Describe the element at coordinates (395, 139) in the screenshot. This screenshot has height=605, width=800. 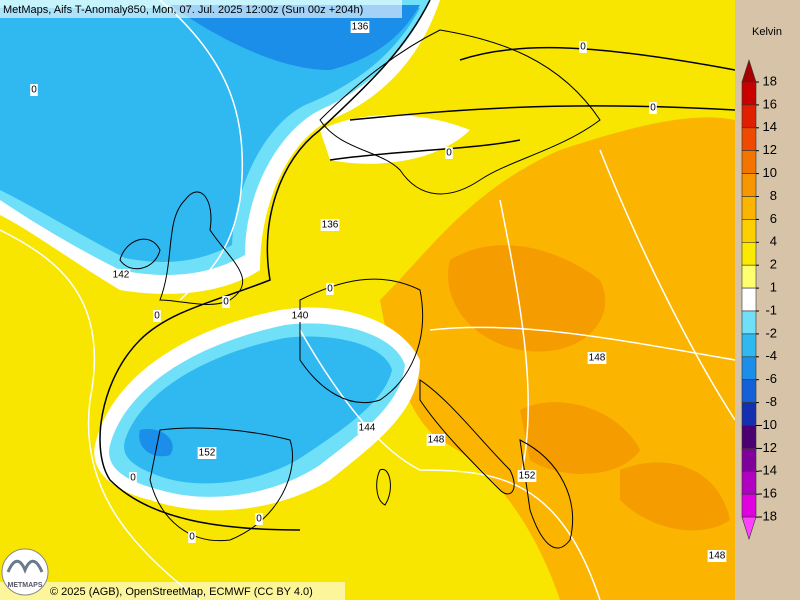
I see `neutral-scandinavia` at that location.